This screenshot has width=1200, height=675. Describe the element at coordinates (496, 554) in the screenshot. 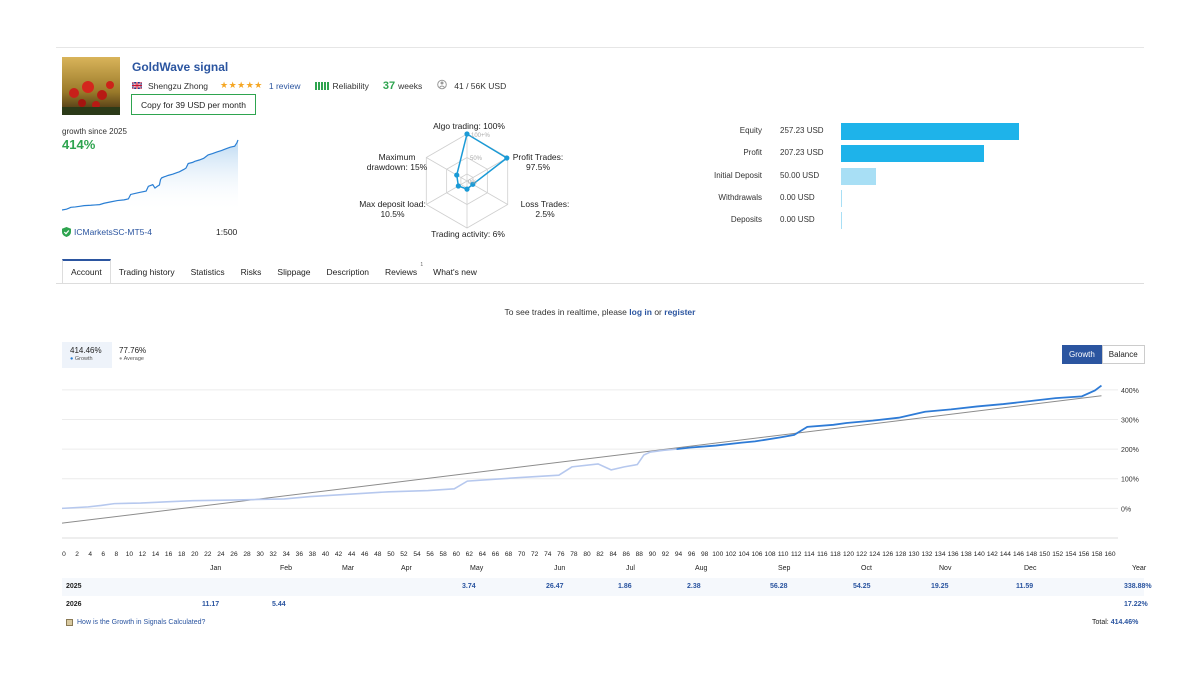

I see `x-tick-label: 66` at that location.